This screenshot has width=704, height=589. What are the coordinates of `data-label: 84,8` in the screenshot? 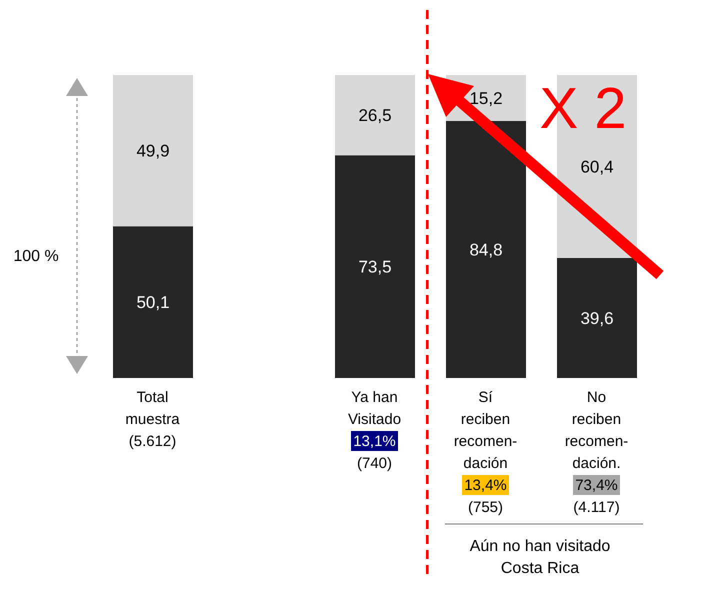 It's located at (486, 250).